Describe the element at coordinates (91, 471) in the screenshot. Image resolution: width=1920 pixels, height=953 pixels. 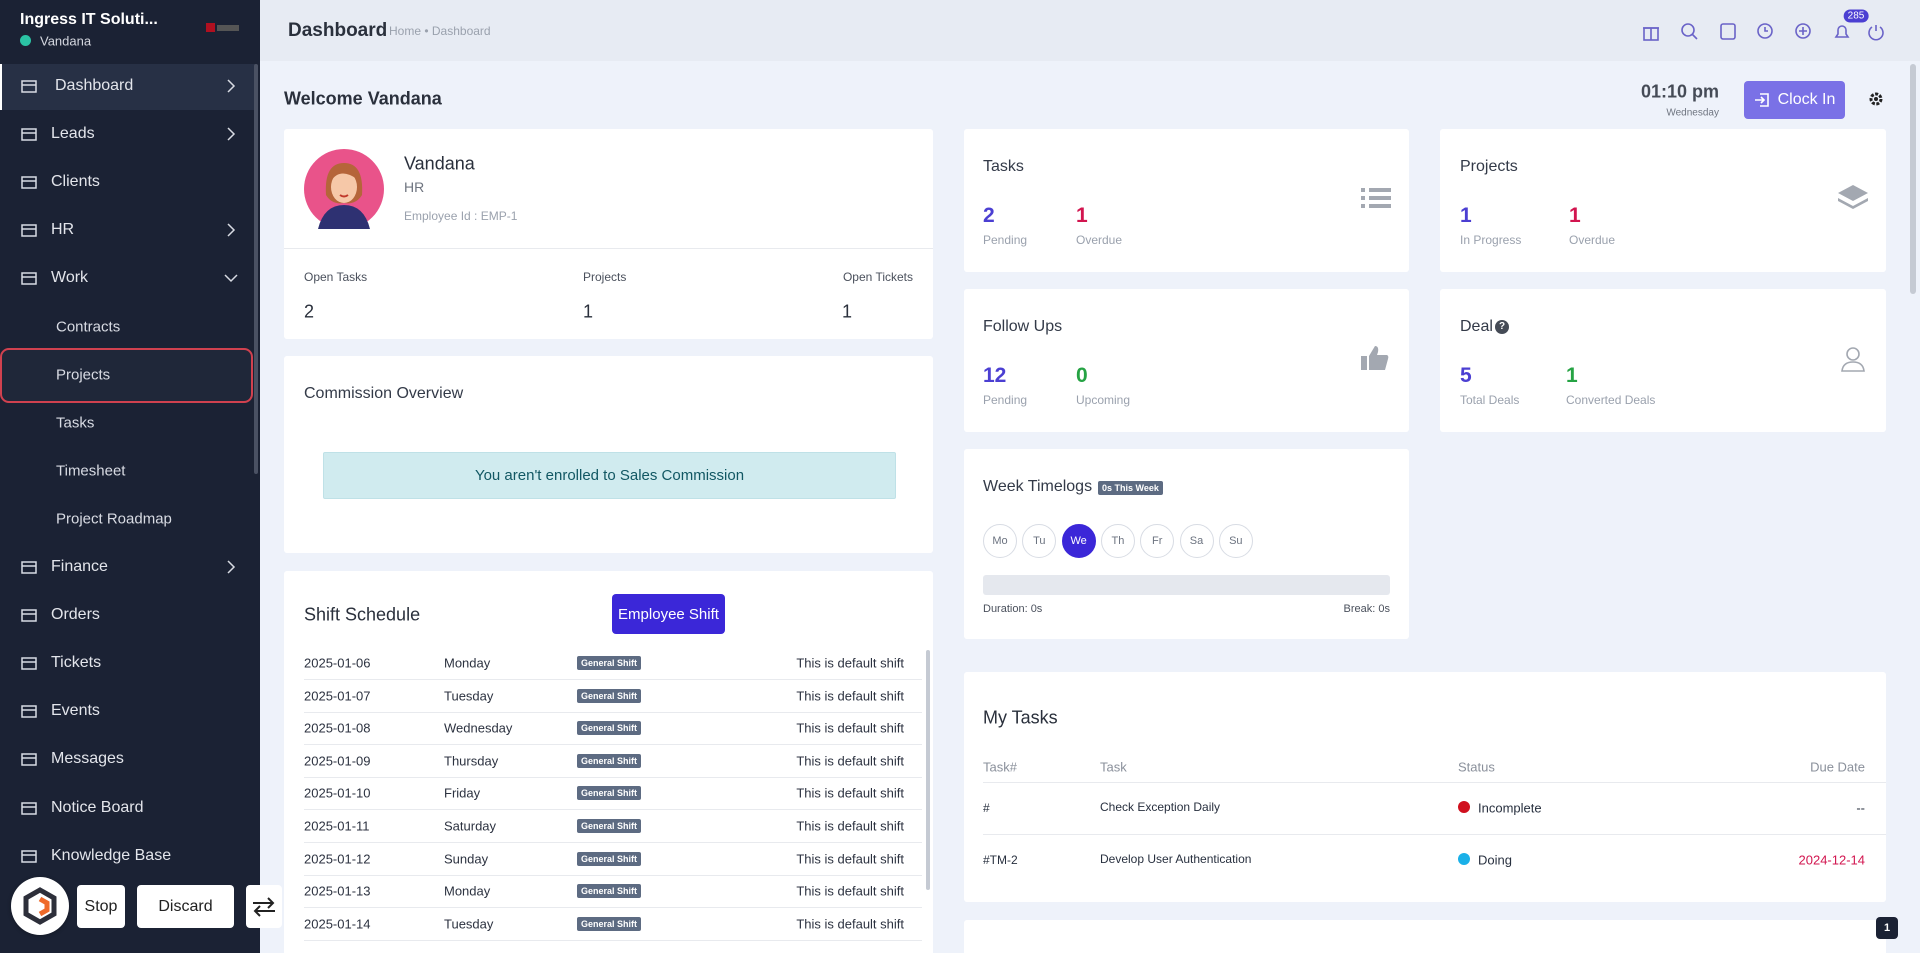
I see `submenu-item: Timesheet` at that location.